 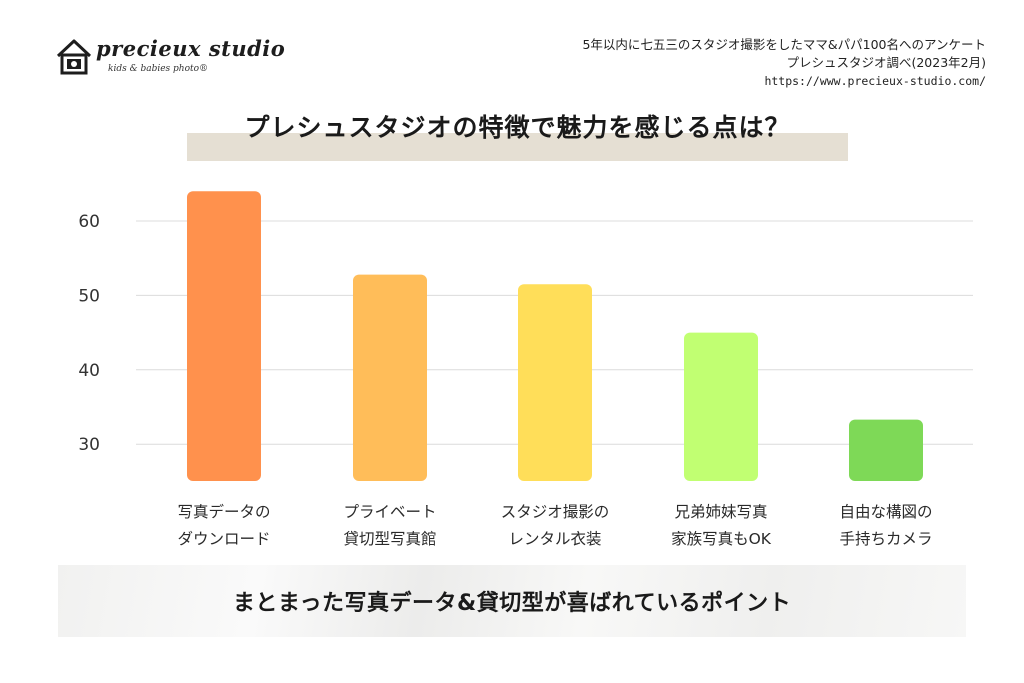 I want to click on source-credit: プレシュスタジオ調べ(2023年2月), so click(x=886, y=62).